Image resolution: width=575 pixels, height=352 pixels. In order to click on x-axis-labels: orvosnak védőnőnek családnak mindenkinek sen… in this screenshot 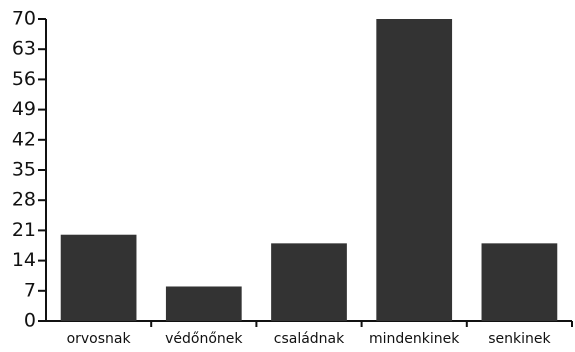, I will do `click(309, 339)`.